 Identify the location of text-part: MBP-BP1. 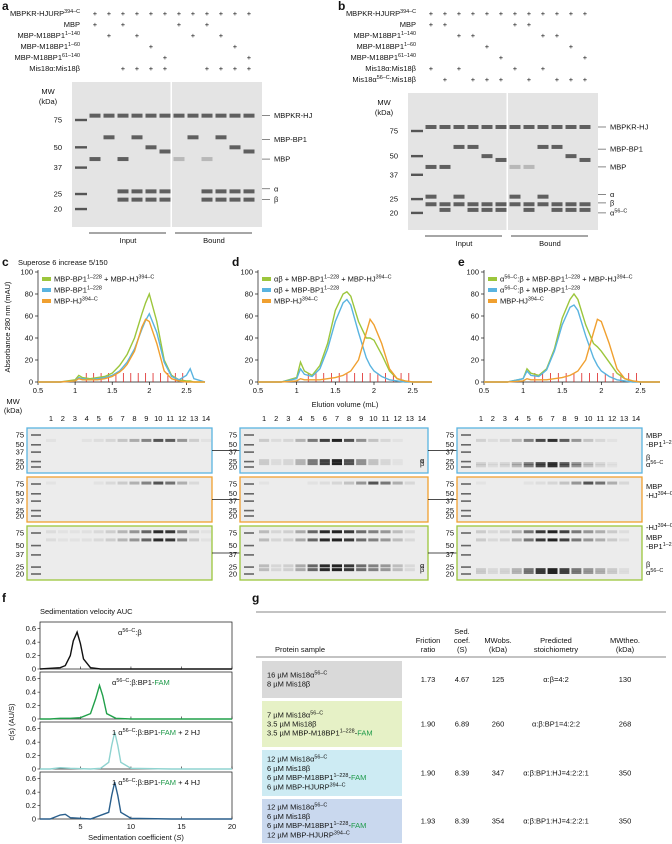
(290, 139).